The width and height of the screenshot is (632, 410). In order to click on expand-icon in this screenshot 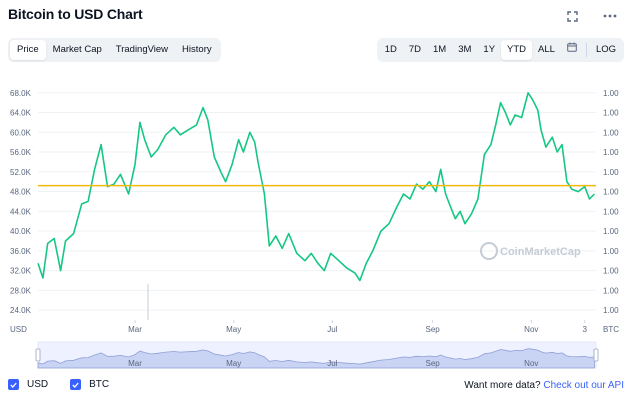, I will do `click(572, 16)`.